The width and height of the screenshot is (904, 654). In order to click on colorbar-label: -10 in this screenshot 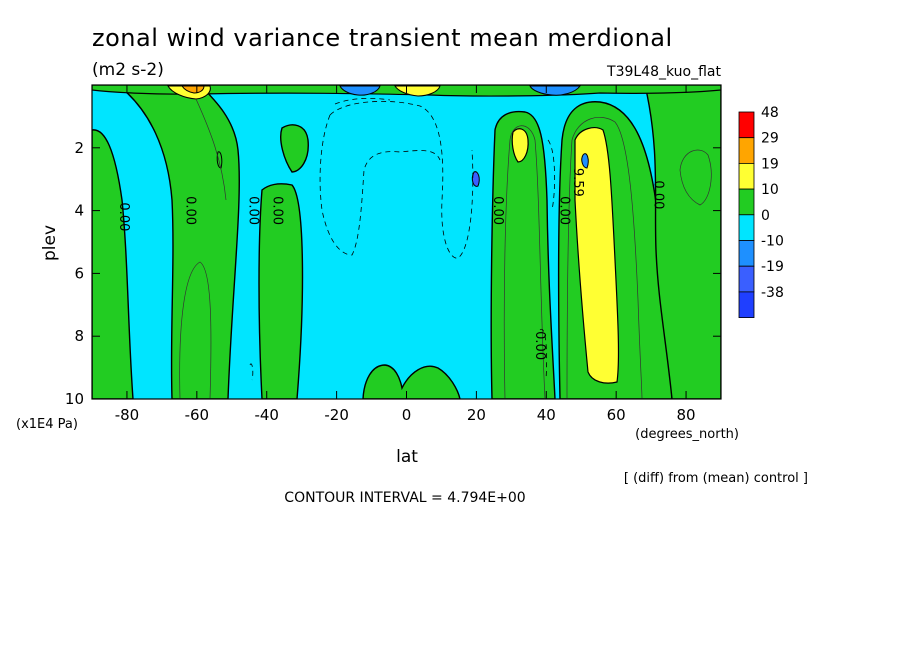, I will do `click(772, 242)`.